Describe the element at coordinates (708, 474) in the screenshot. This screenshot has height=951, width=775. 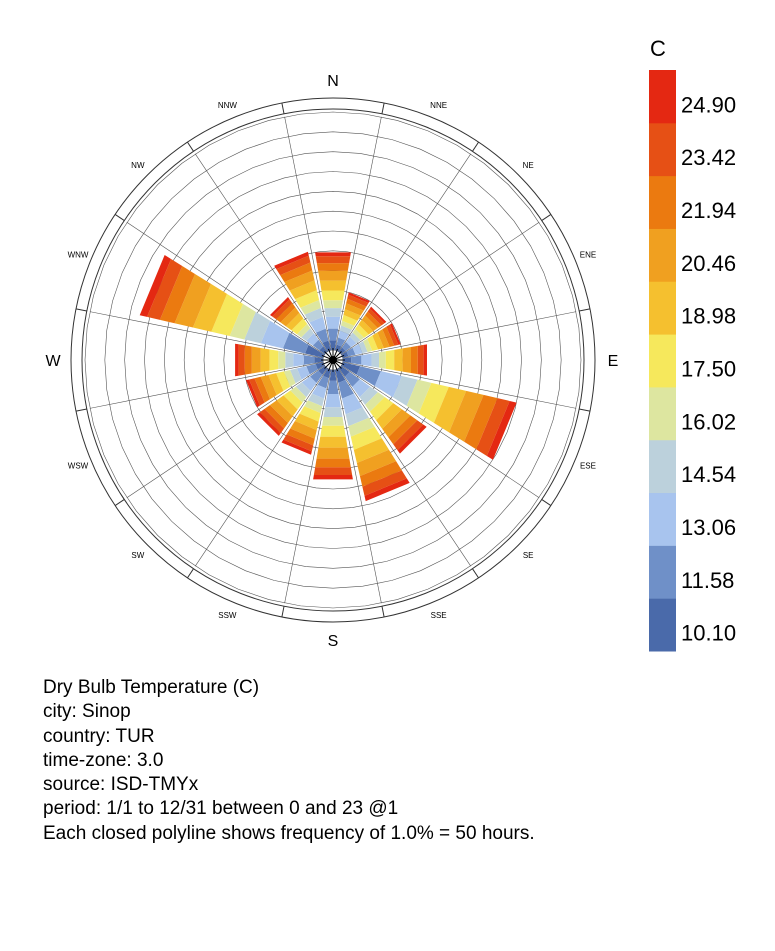
I see `legend-tick-label: 14.54` at that location.